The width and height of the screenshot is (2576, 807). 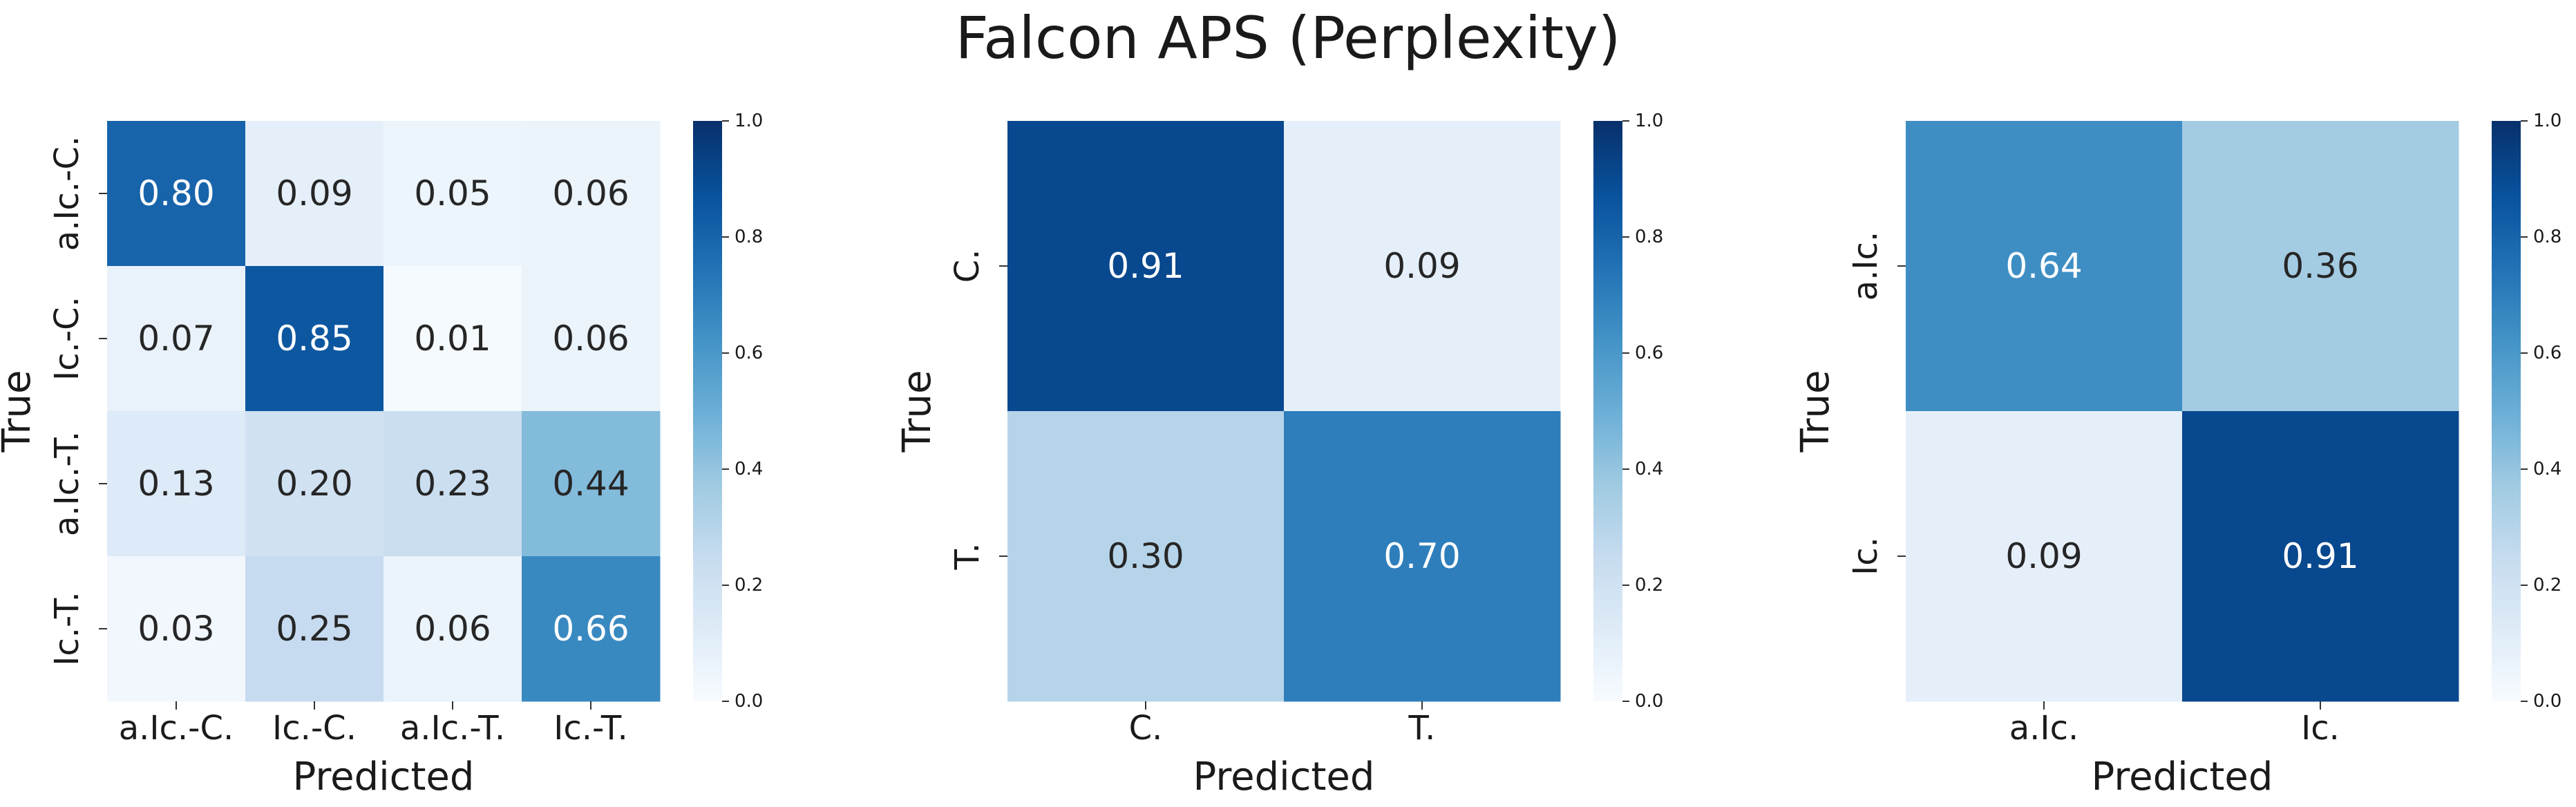 What do you see at coordinates (2043, 728) in the screenshot?
I see `x-tick-label: a.Ic.` at bounding box center [2043, 728].